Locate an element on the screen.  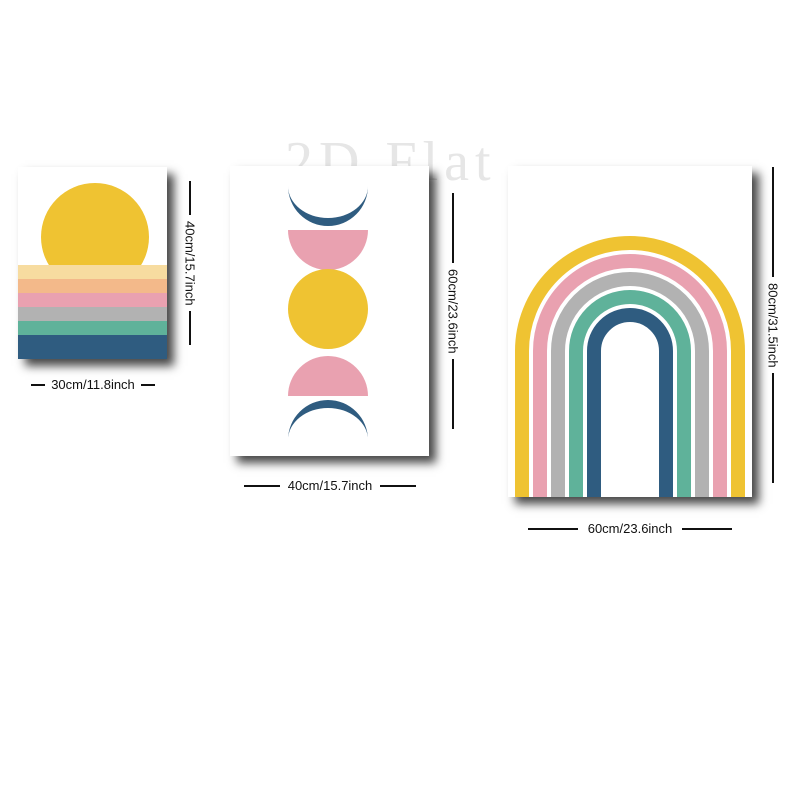
stripe-pink is located at coordinates (92, 300).